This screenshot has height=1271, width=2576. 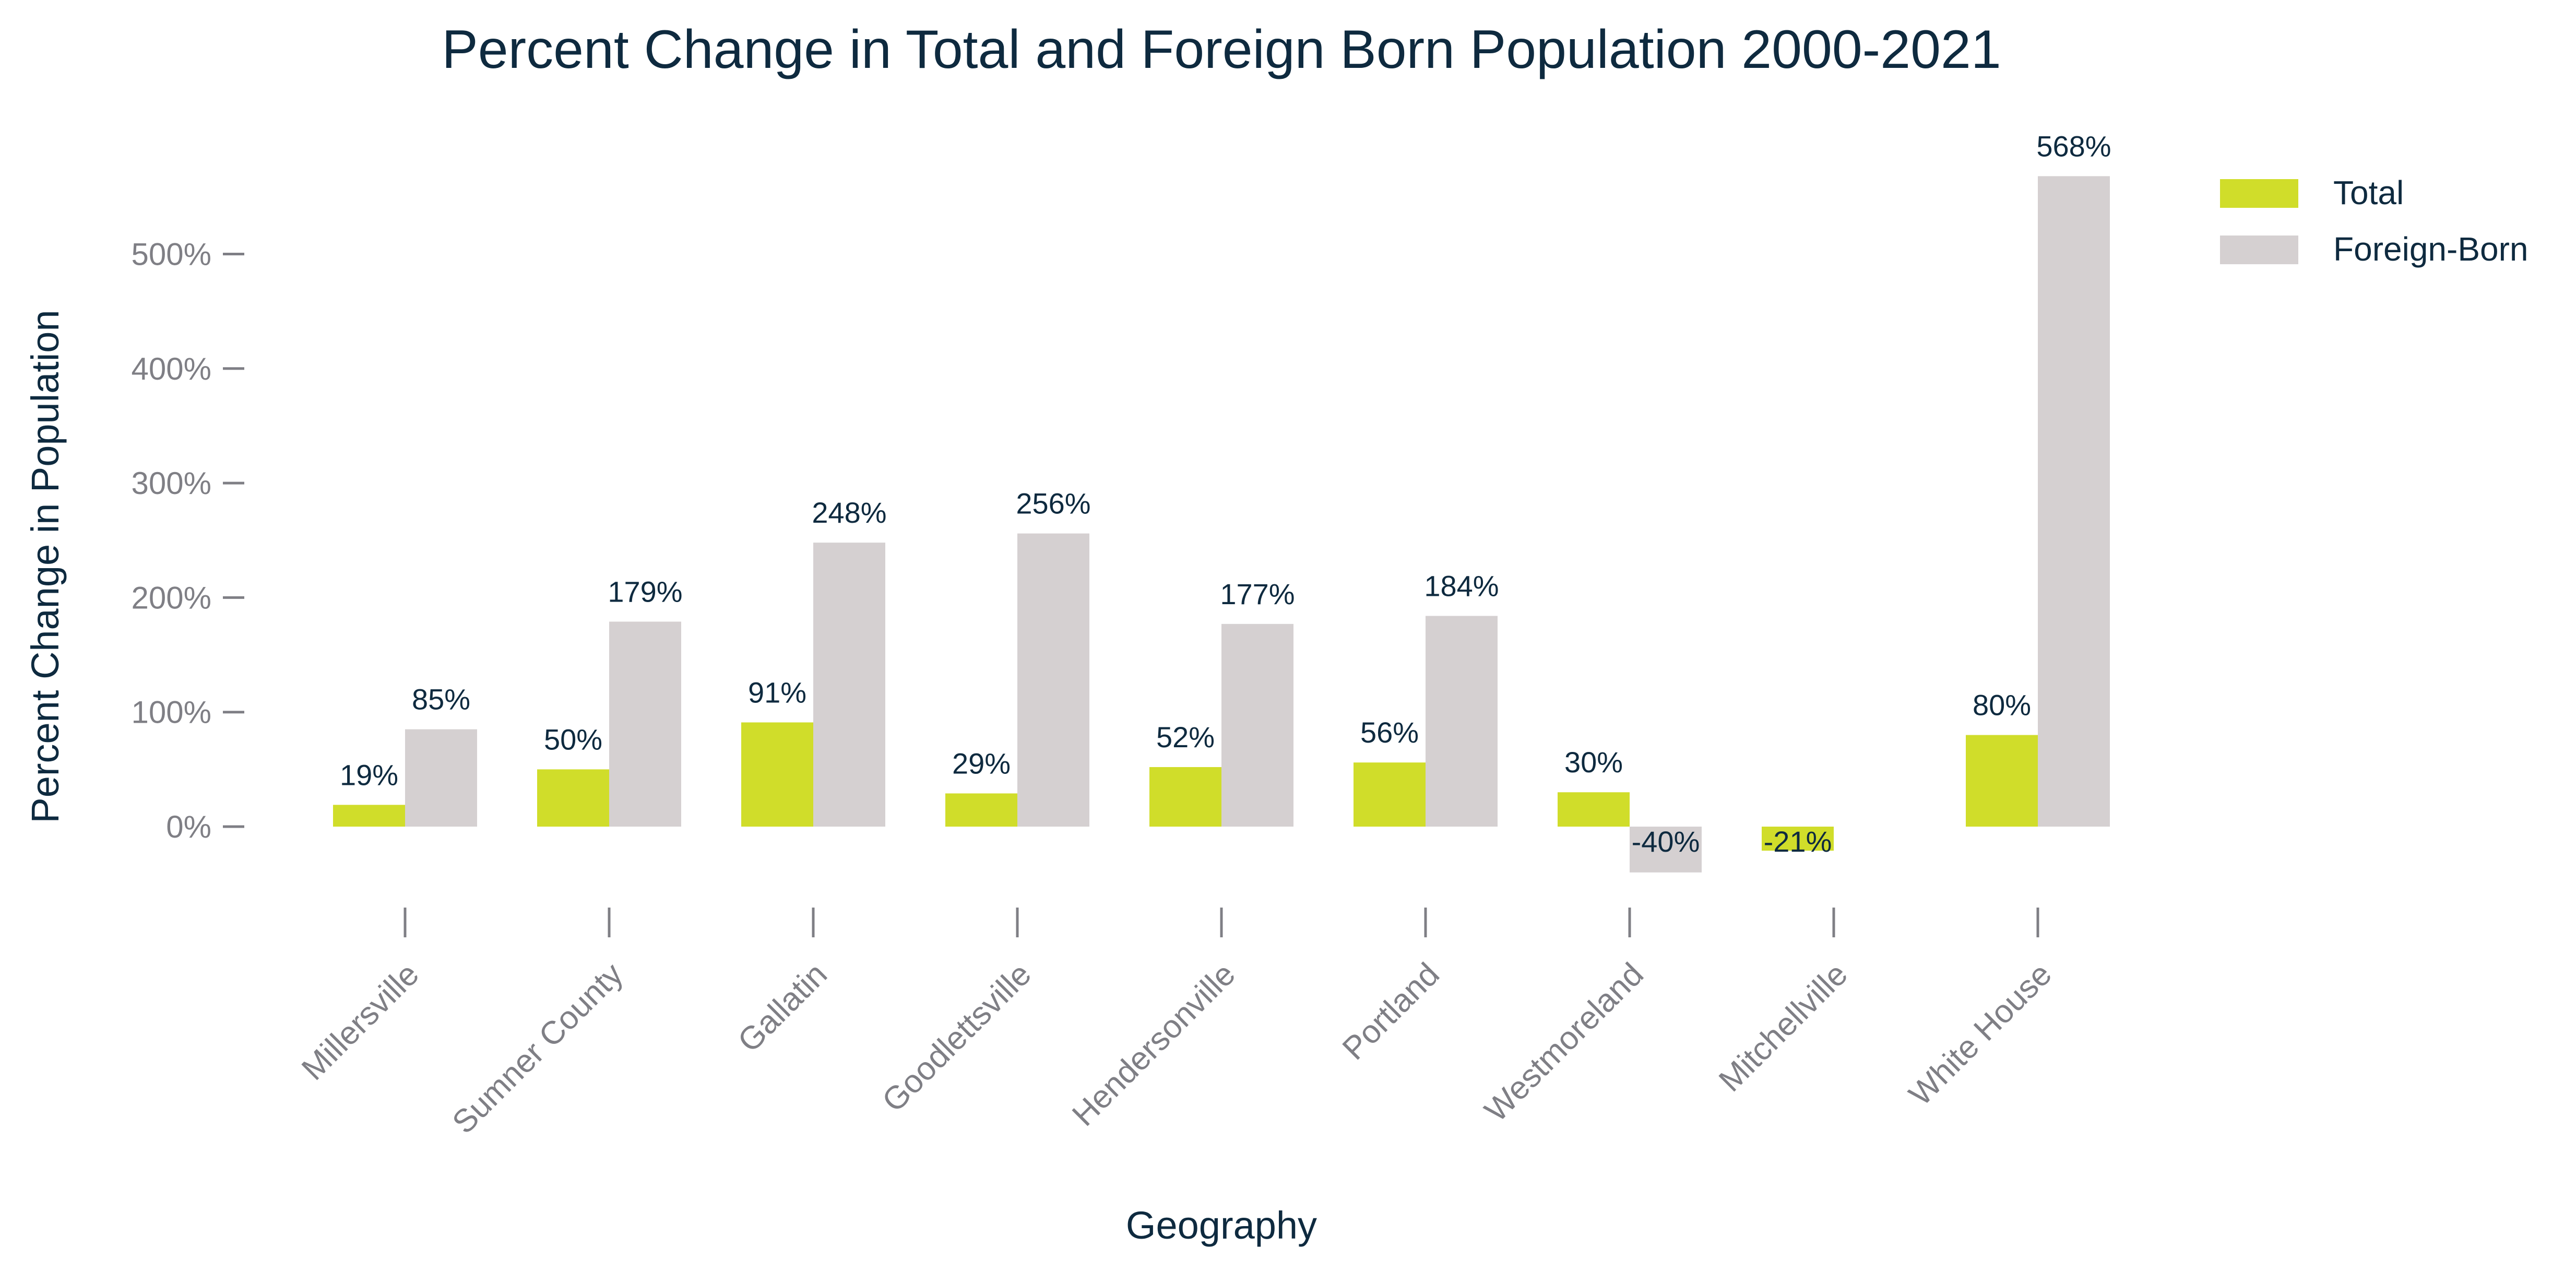 I want to click on data-label: 91%, so click(x=777, y=692).